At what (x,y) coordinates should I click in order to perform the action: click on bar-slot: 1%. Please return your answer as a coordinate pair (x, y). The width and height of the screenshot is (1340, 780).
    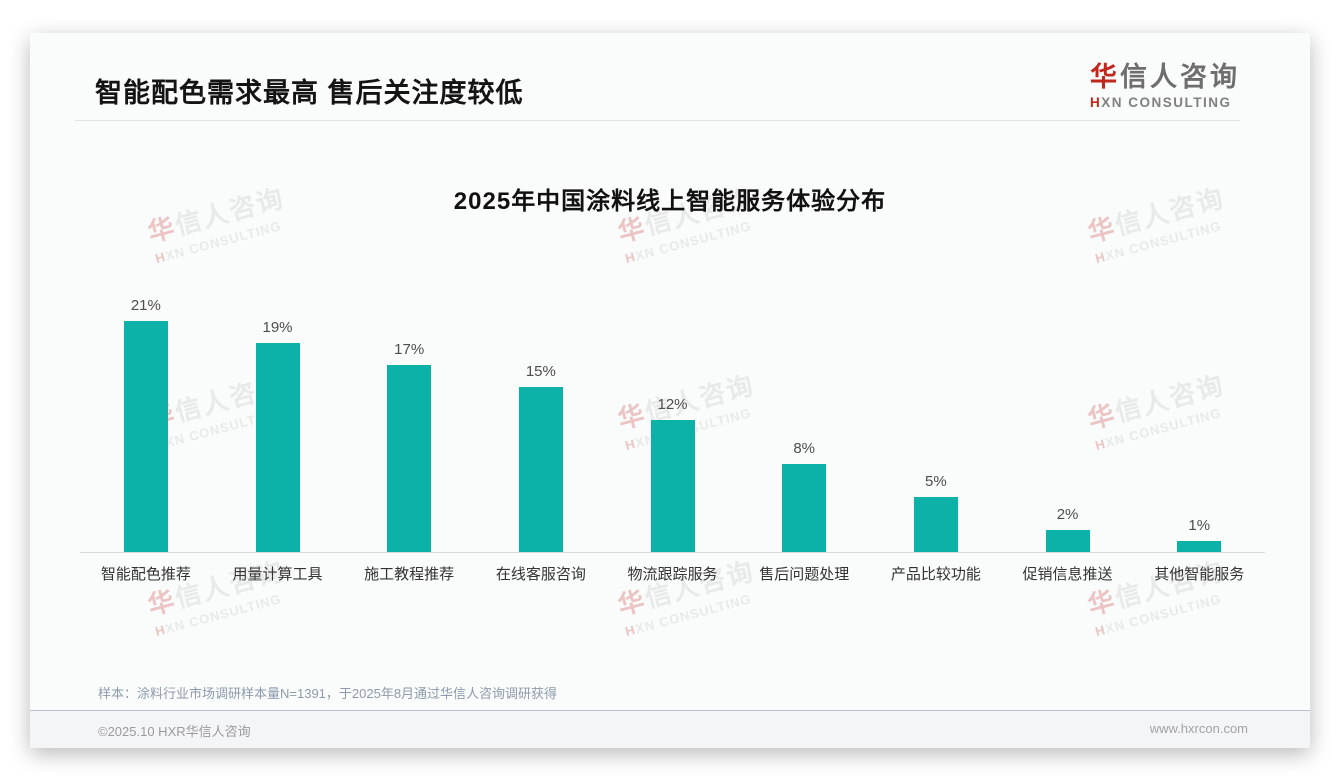
    Looking at the image, I should click on (1199, 362).